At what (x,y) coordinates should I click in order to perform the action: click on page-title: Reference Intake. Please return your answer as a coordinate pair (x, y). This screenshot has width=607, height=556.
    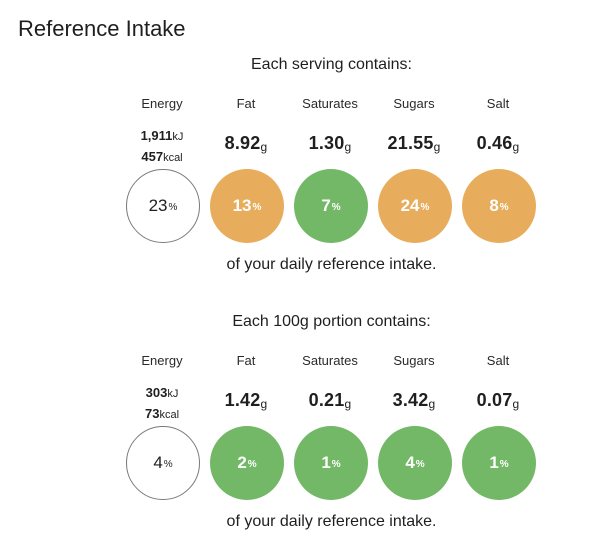
    Looking at the image, I should click on (102, 28).